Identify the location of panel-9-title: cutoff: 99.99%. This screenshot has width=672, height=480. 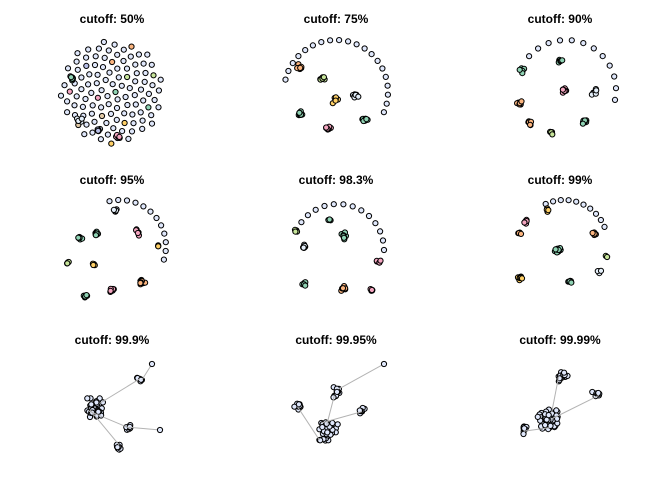
(560, 340).